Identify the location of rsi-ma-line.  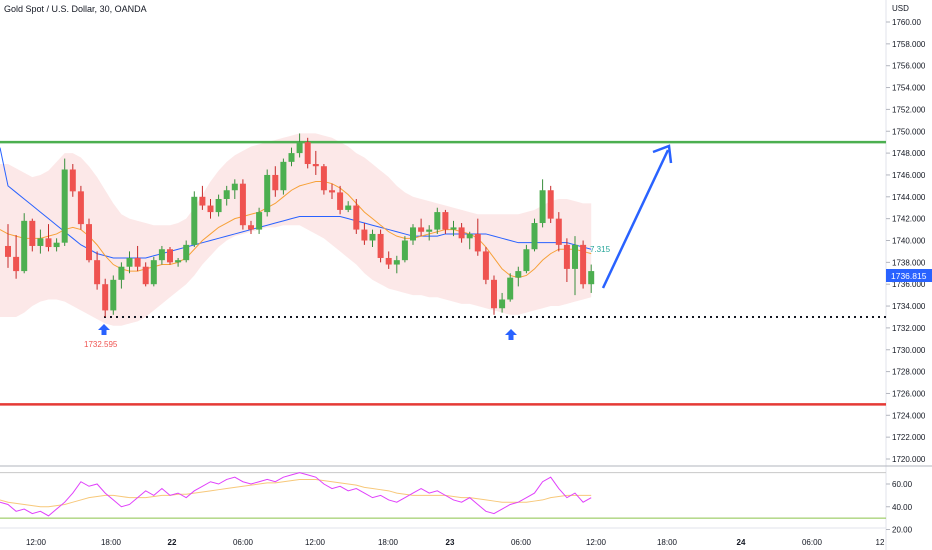
(296, 493).